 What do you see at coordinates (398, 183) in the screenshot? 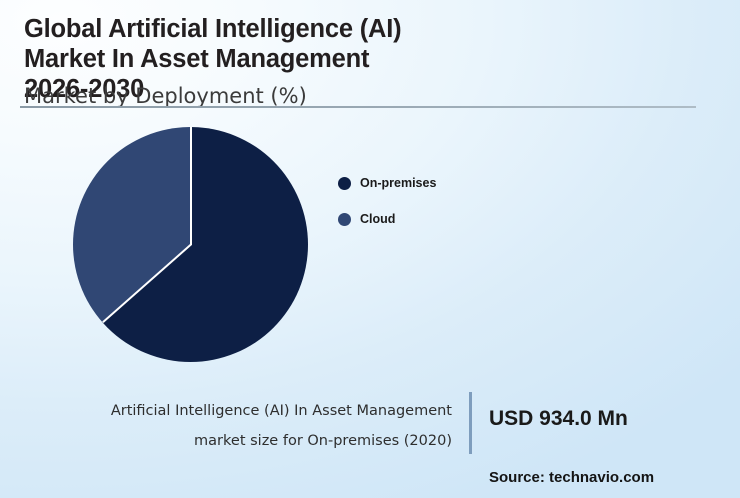
I see `legend-item-label: On-premises` at bounding box center [398, 183].